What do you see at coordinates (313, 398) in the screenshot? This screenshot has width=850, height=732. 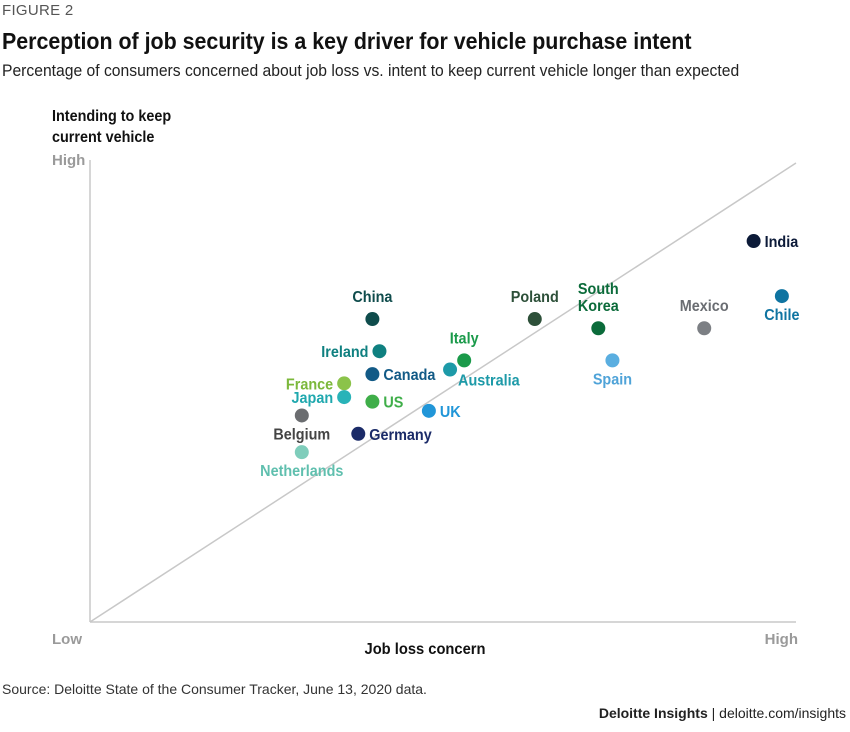 I see `point-label: Japan` at bounding box center [313, 398].